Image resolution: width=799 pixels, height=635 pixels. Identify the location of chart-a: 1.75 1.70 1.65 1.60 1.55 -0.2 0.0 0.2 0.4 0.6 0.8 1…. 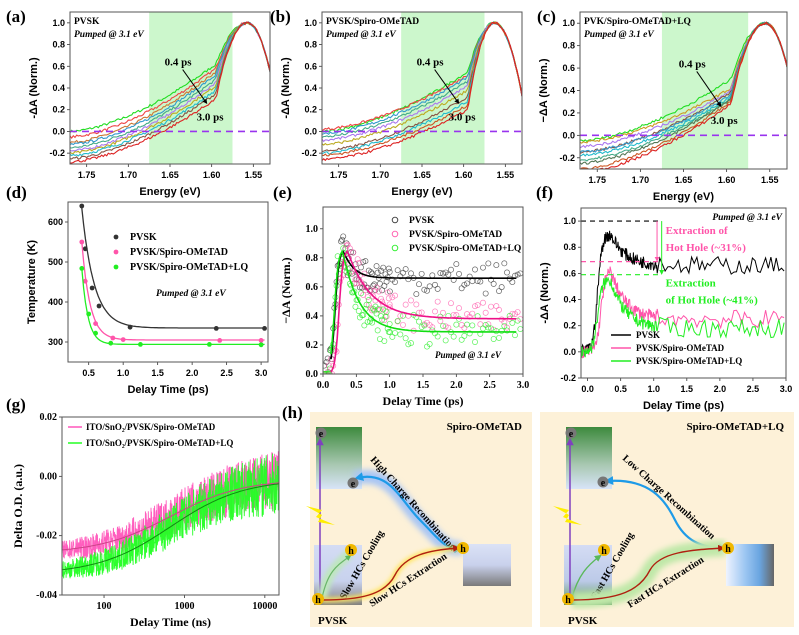
(149, 104).